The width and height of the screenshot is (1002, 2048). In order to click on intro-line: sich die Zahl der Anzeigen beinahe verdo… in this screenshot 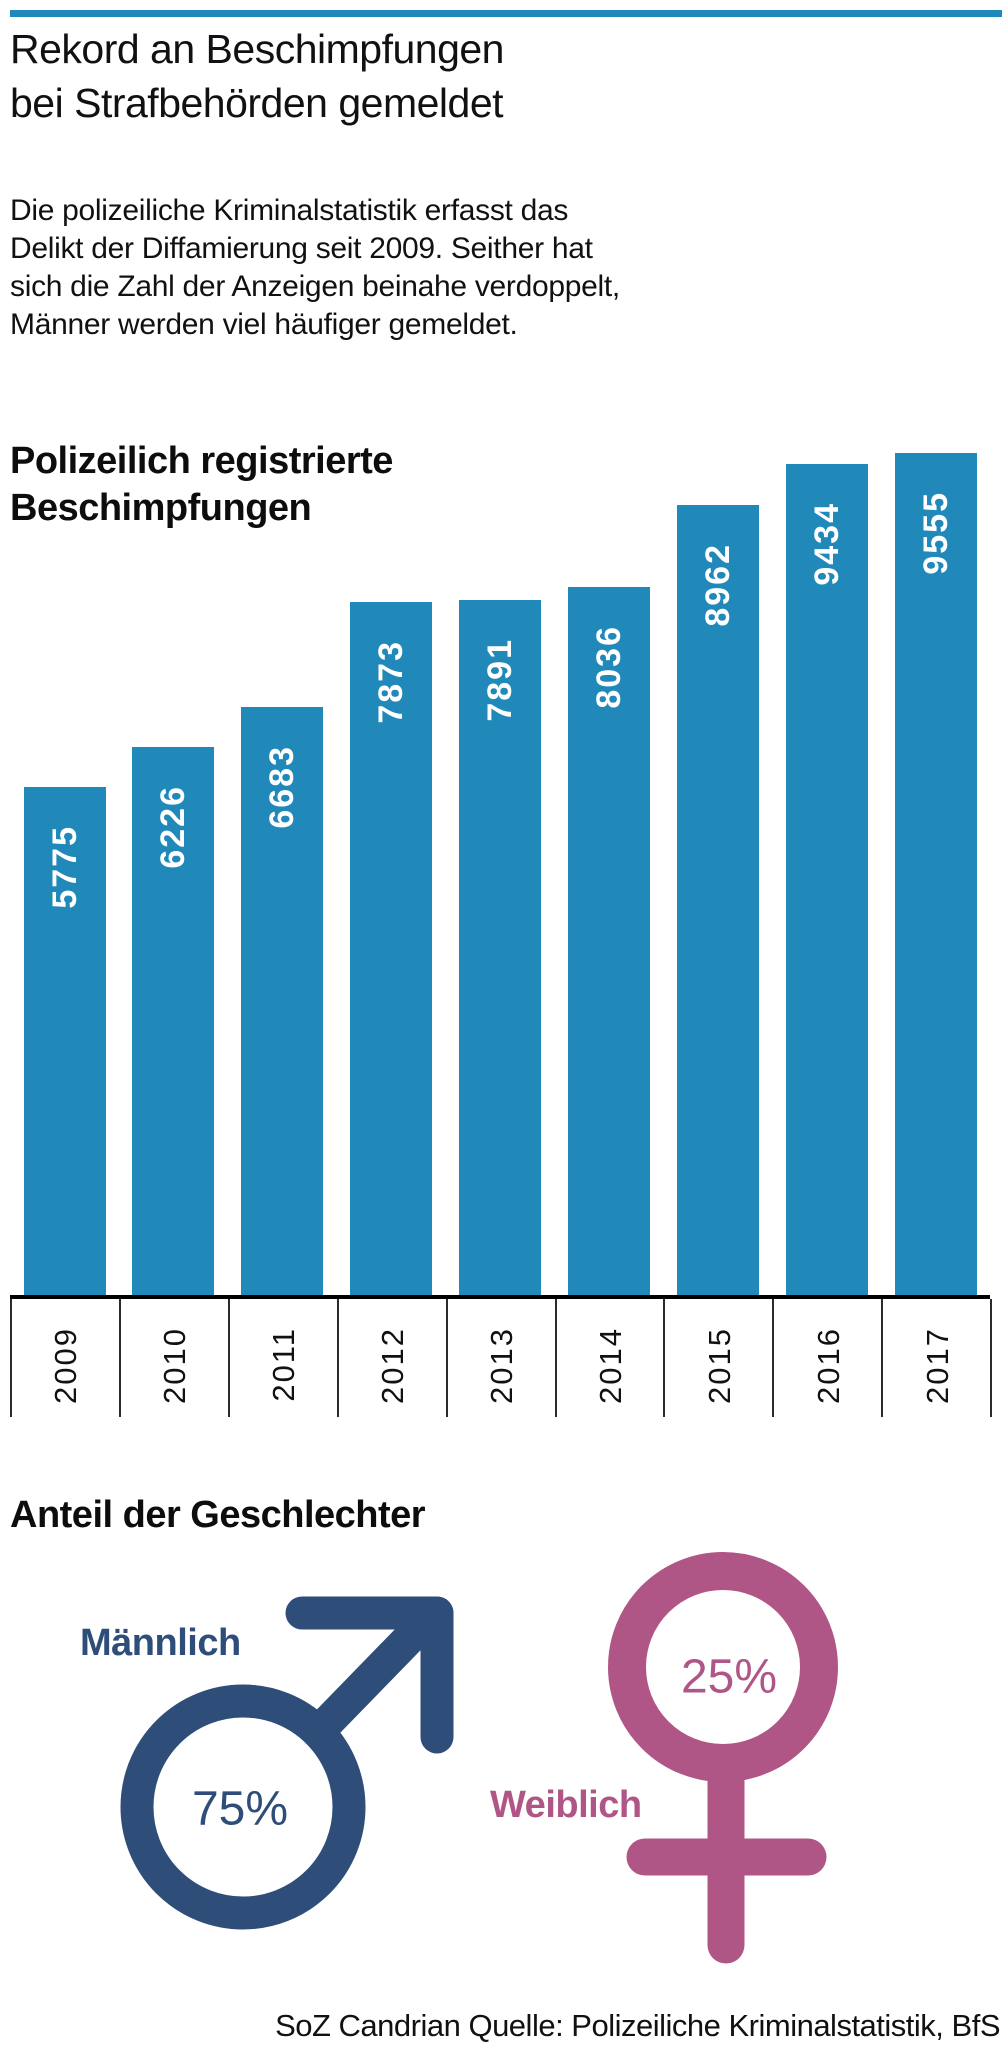, I will do `click(315, 286)`.